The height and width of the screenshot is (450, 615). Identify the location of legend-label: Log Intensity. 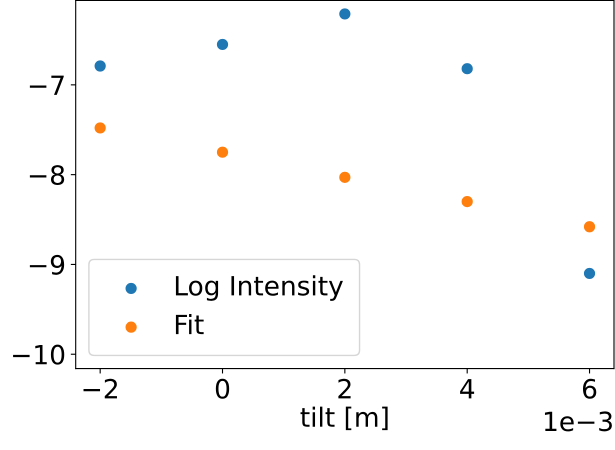
(259, 288).